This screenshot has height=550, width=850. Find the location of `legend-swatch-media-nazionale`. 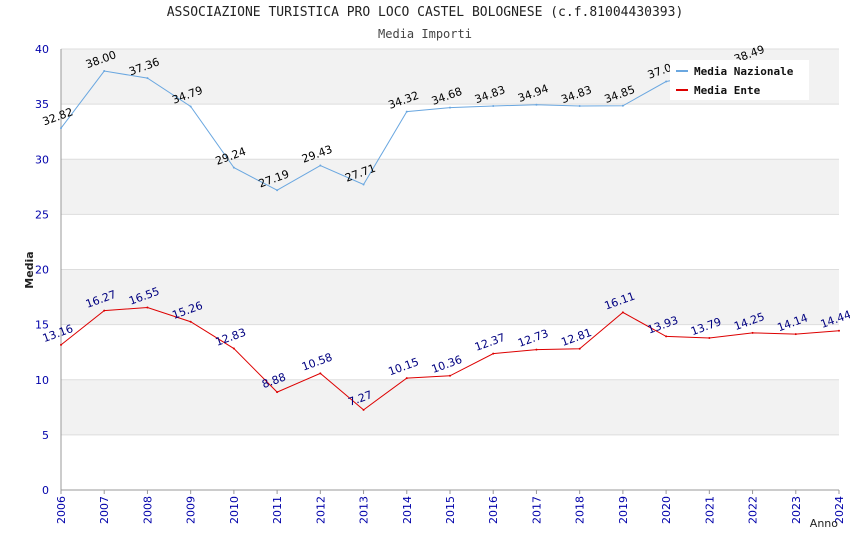

legend-swatch-media-nazionale is located at coordinates (682, 71).